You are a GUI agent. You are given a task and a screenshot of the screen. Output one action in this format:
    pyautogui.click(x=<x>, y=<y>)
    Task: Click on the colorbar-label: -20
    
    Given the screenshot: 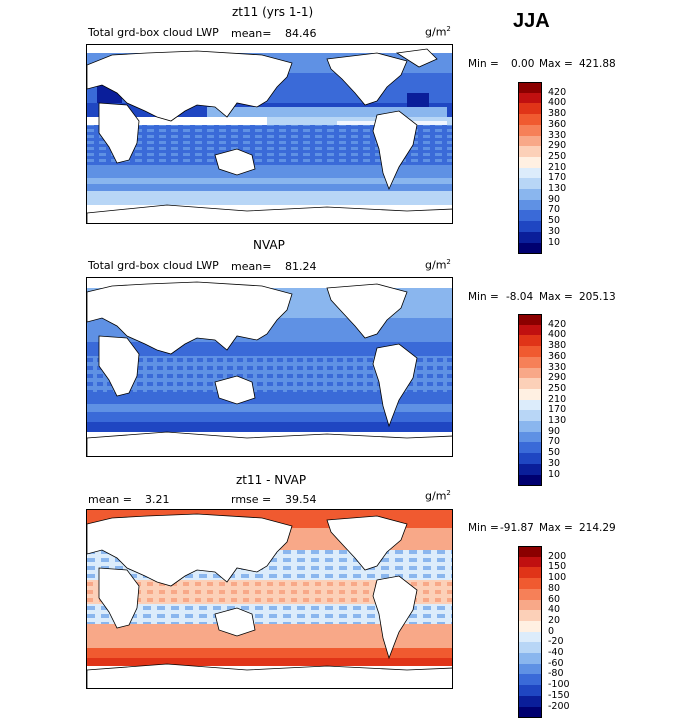 What is the action you would take?
    pyautogui.click(x=556, y=642)
    